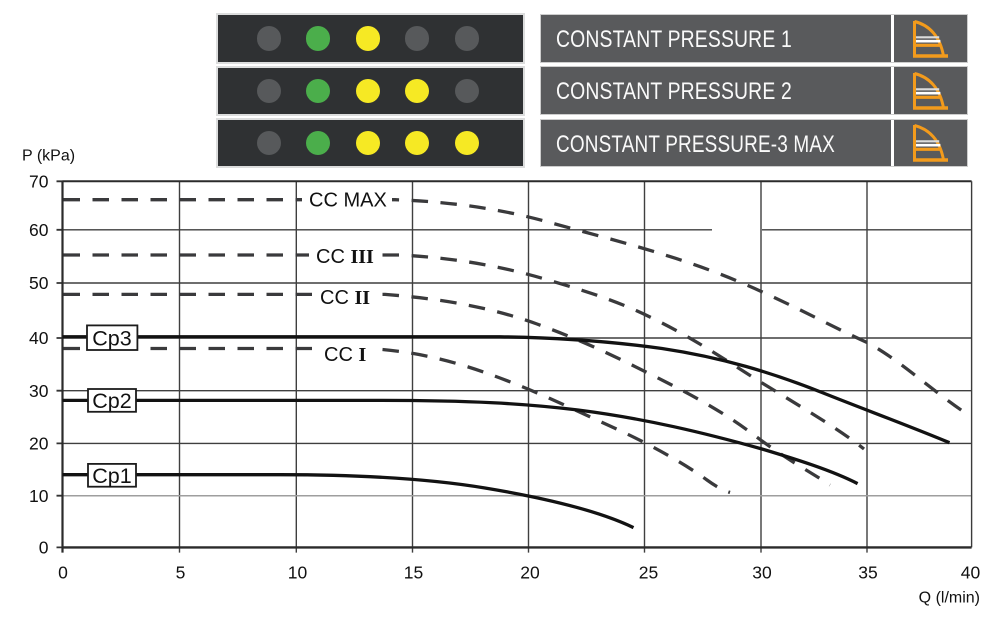  I want to click on svg-text: CC III, so click(345, 257).